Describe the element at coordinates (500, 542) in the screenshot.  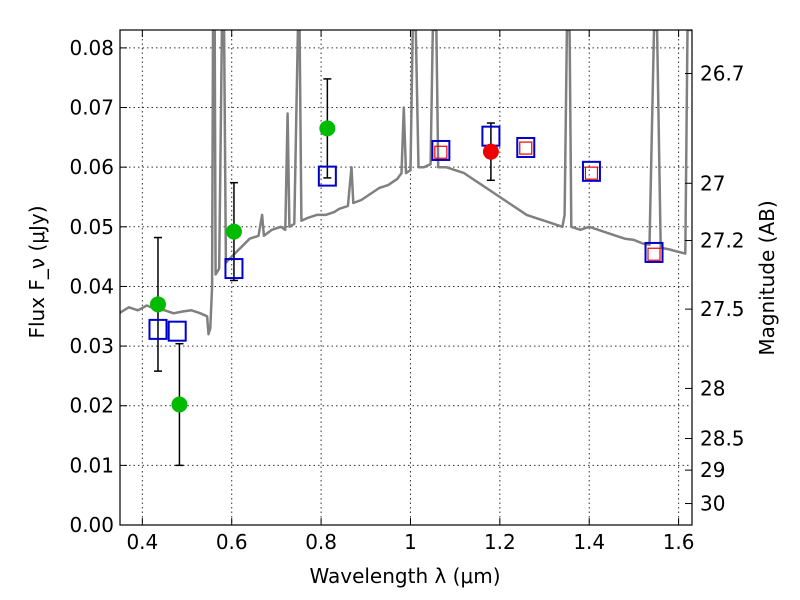
I see `x-tick-label: 1.2` at that location.